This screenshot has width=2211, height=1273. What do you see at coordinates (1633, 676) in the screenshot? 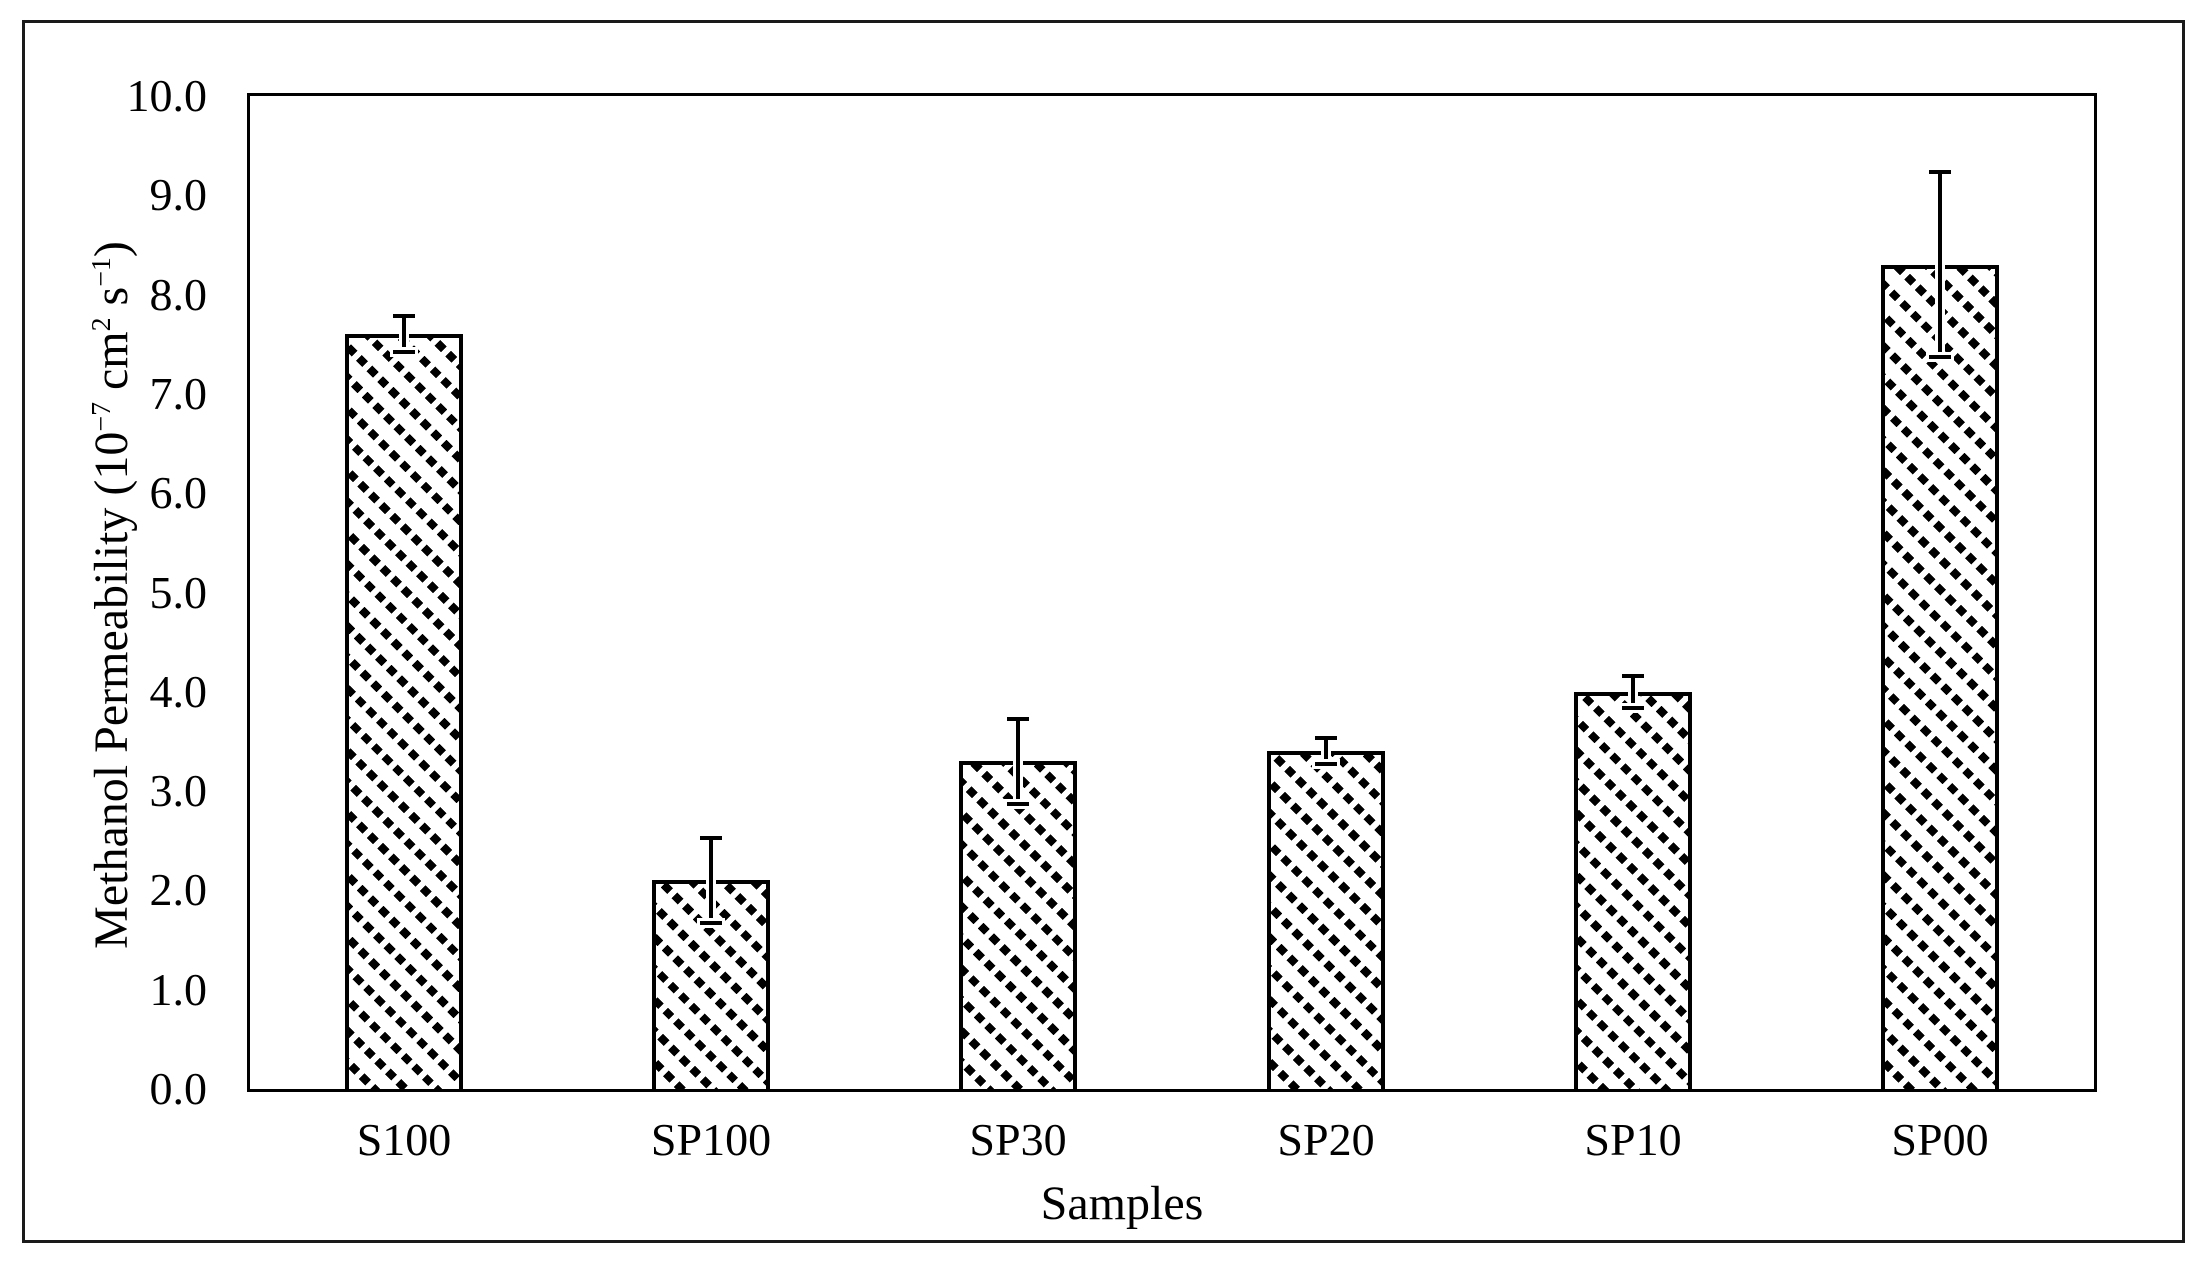
I see `error-bar-cap-top-sp10` at bounding box center [1633, 676].